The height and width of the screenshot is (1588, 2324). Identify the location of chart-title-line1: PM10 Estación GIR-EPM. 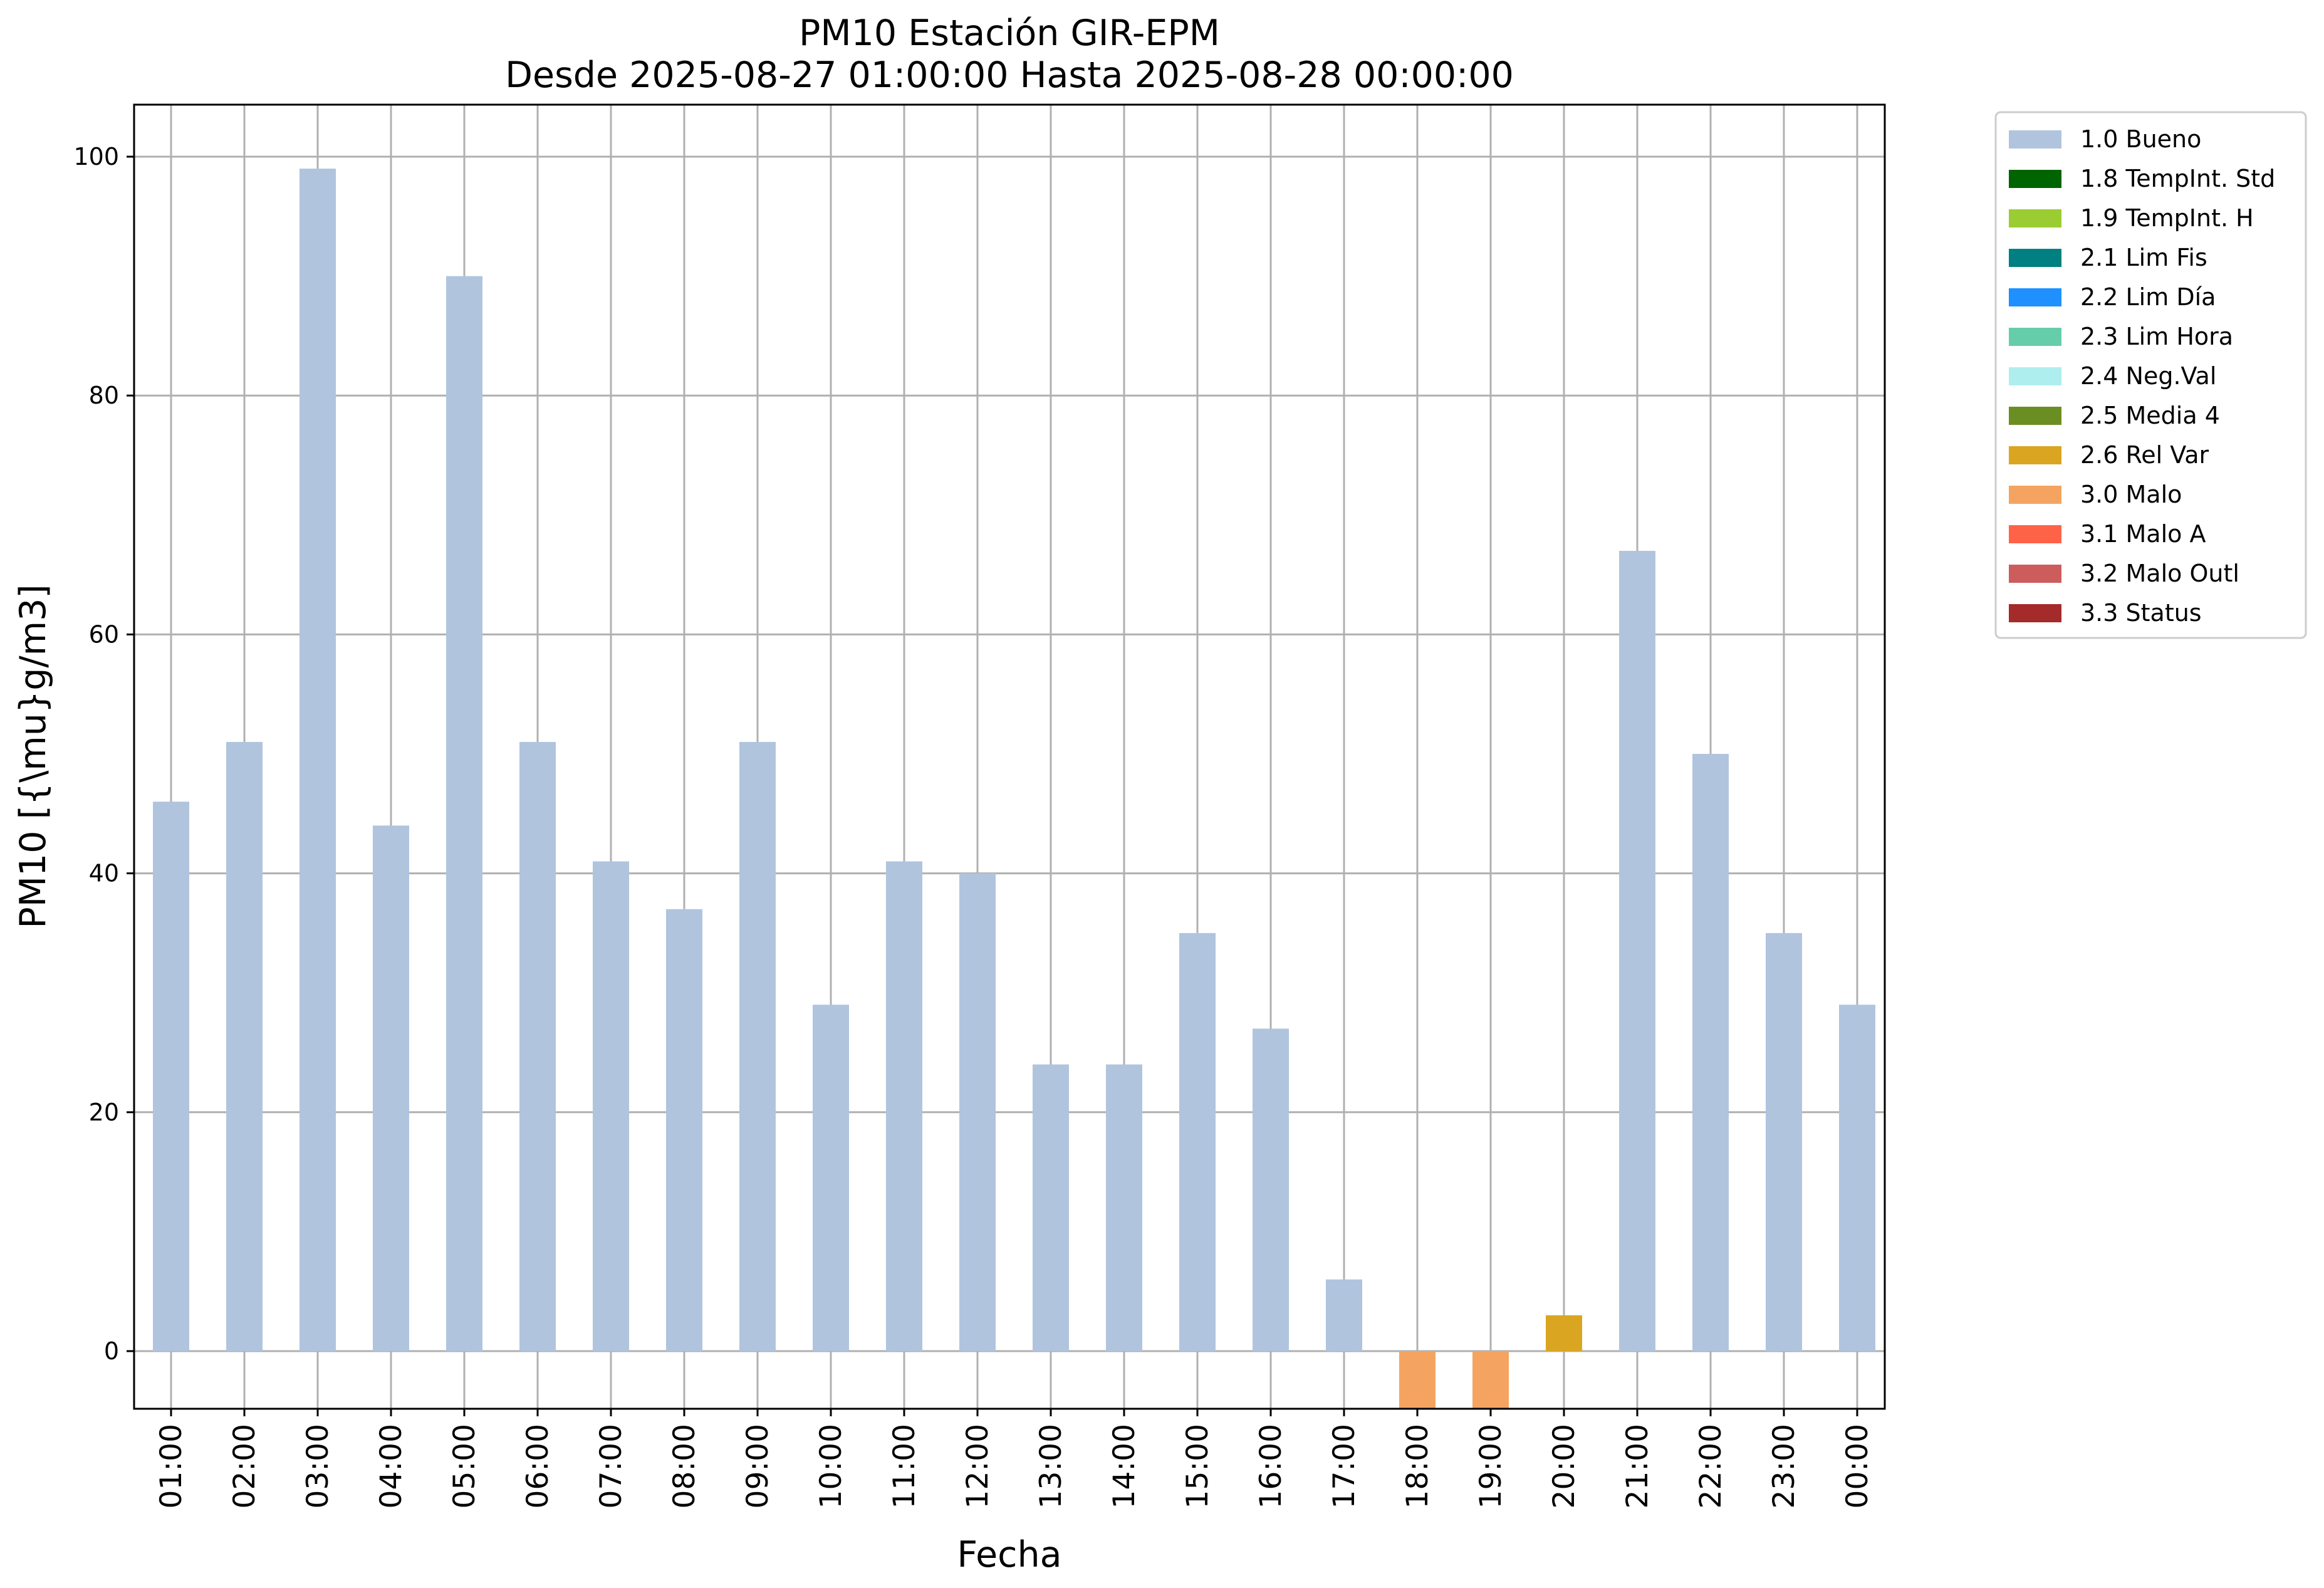
(1009, 34).